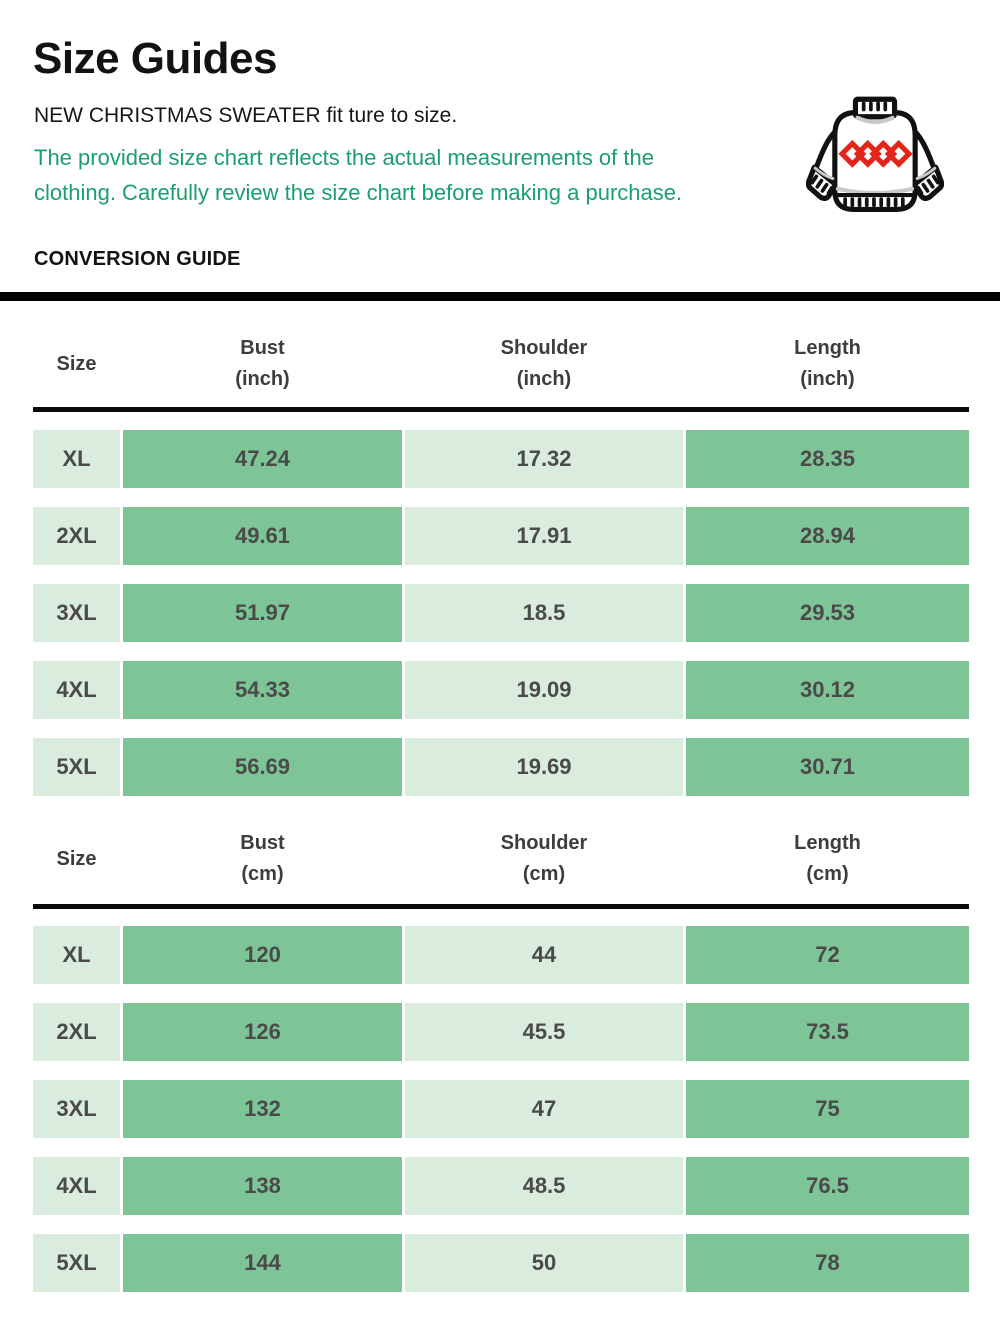 This screenshot has height=1331, width=1000. I want to click on column-header-length: Length (cm), so click(827, 859).